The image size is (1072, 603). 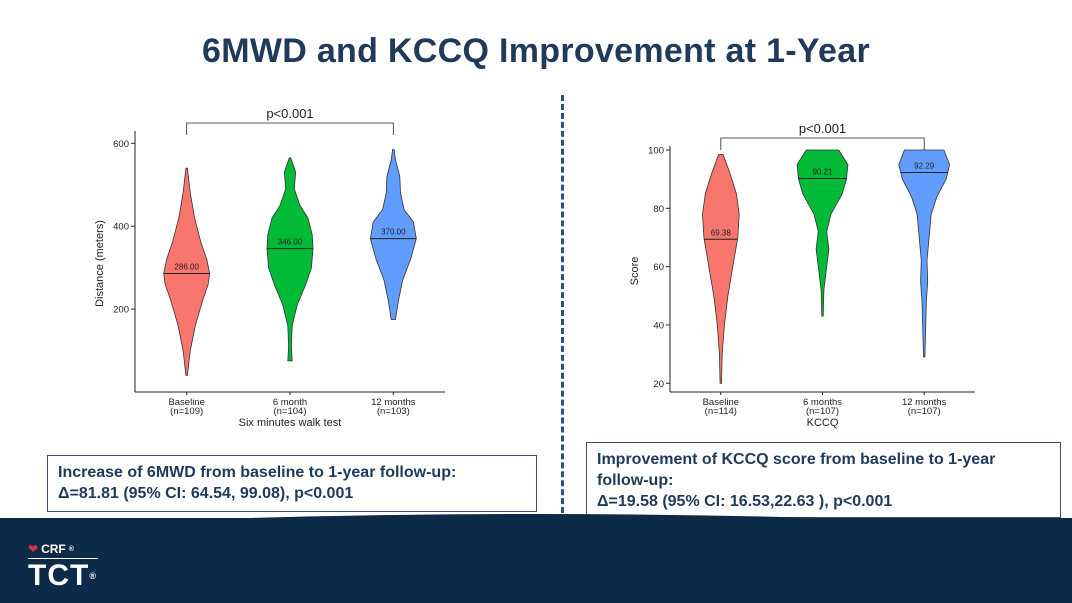 What do you see at coordinates (823, 423) in the screenshot?
I see `x-axis-title: KCCQ` at bounding box center [823, 423].